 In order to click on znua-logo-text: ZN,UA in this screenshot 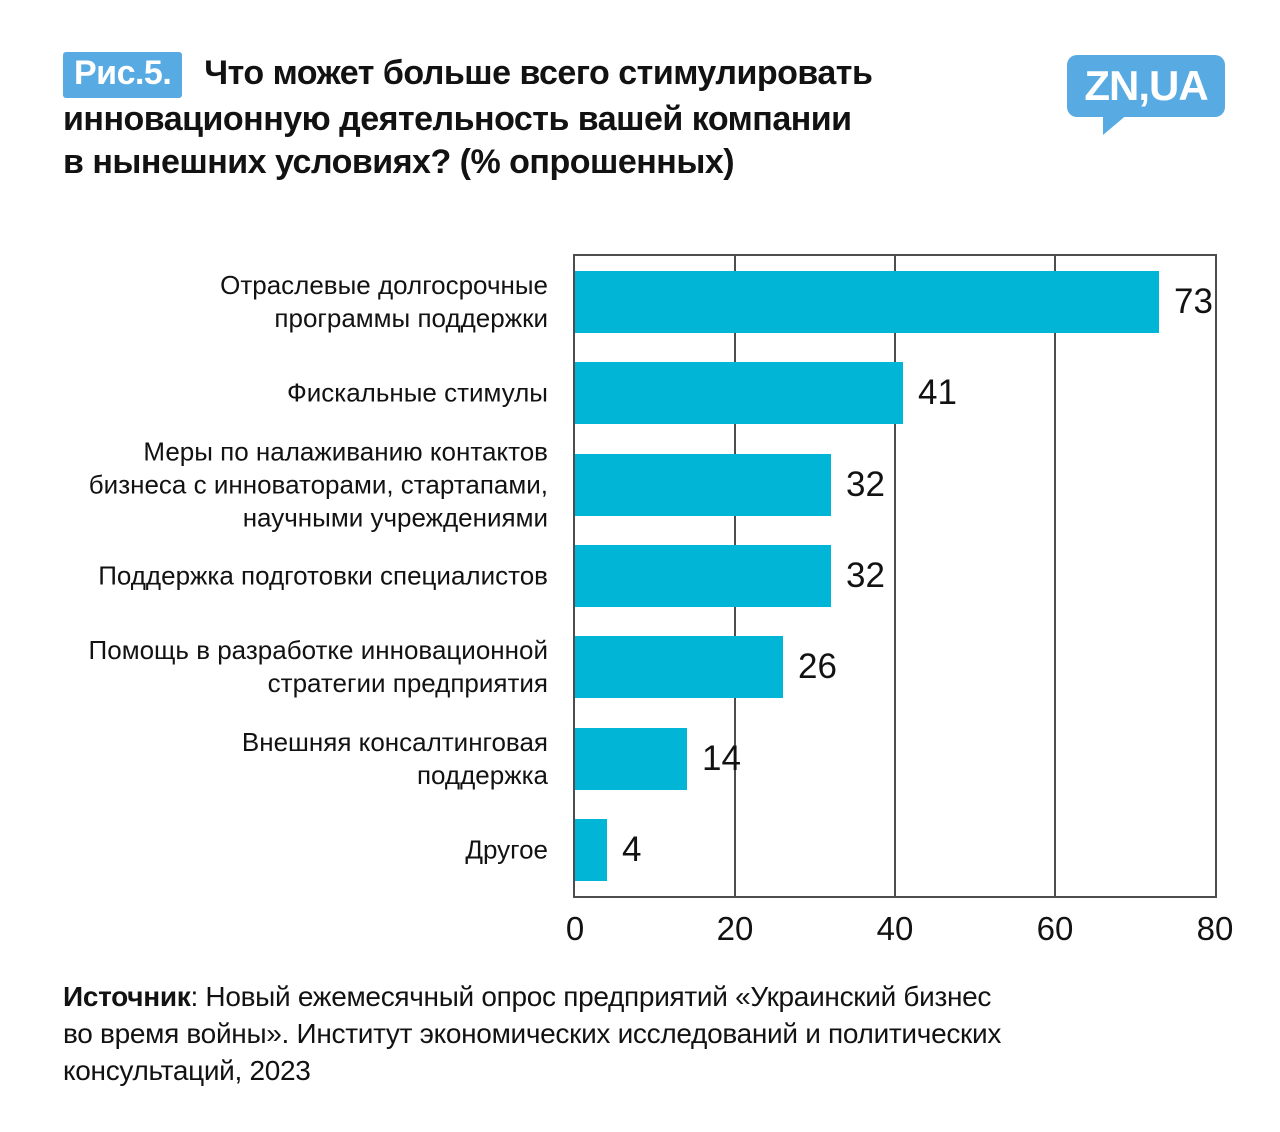, I will do `click(1146, 85)`.